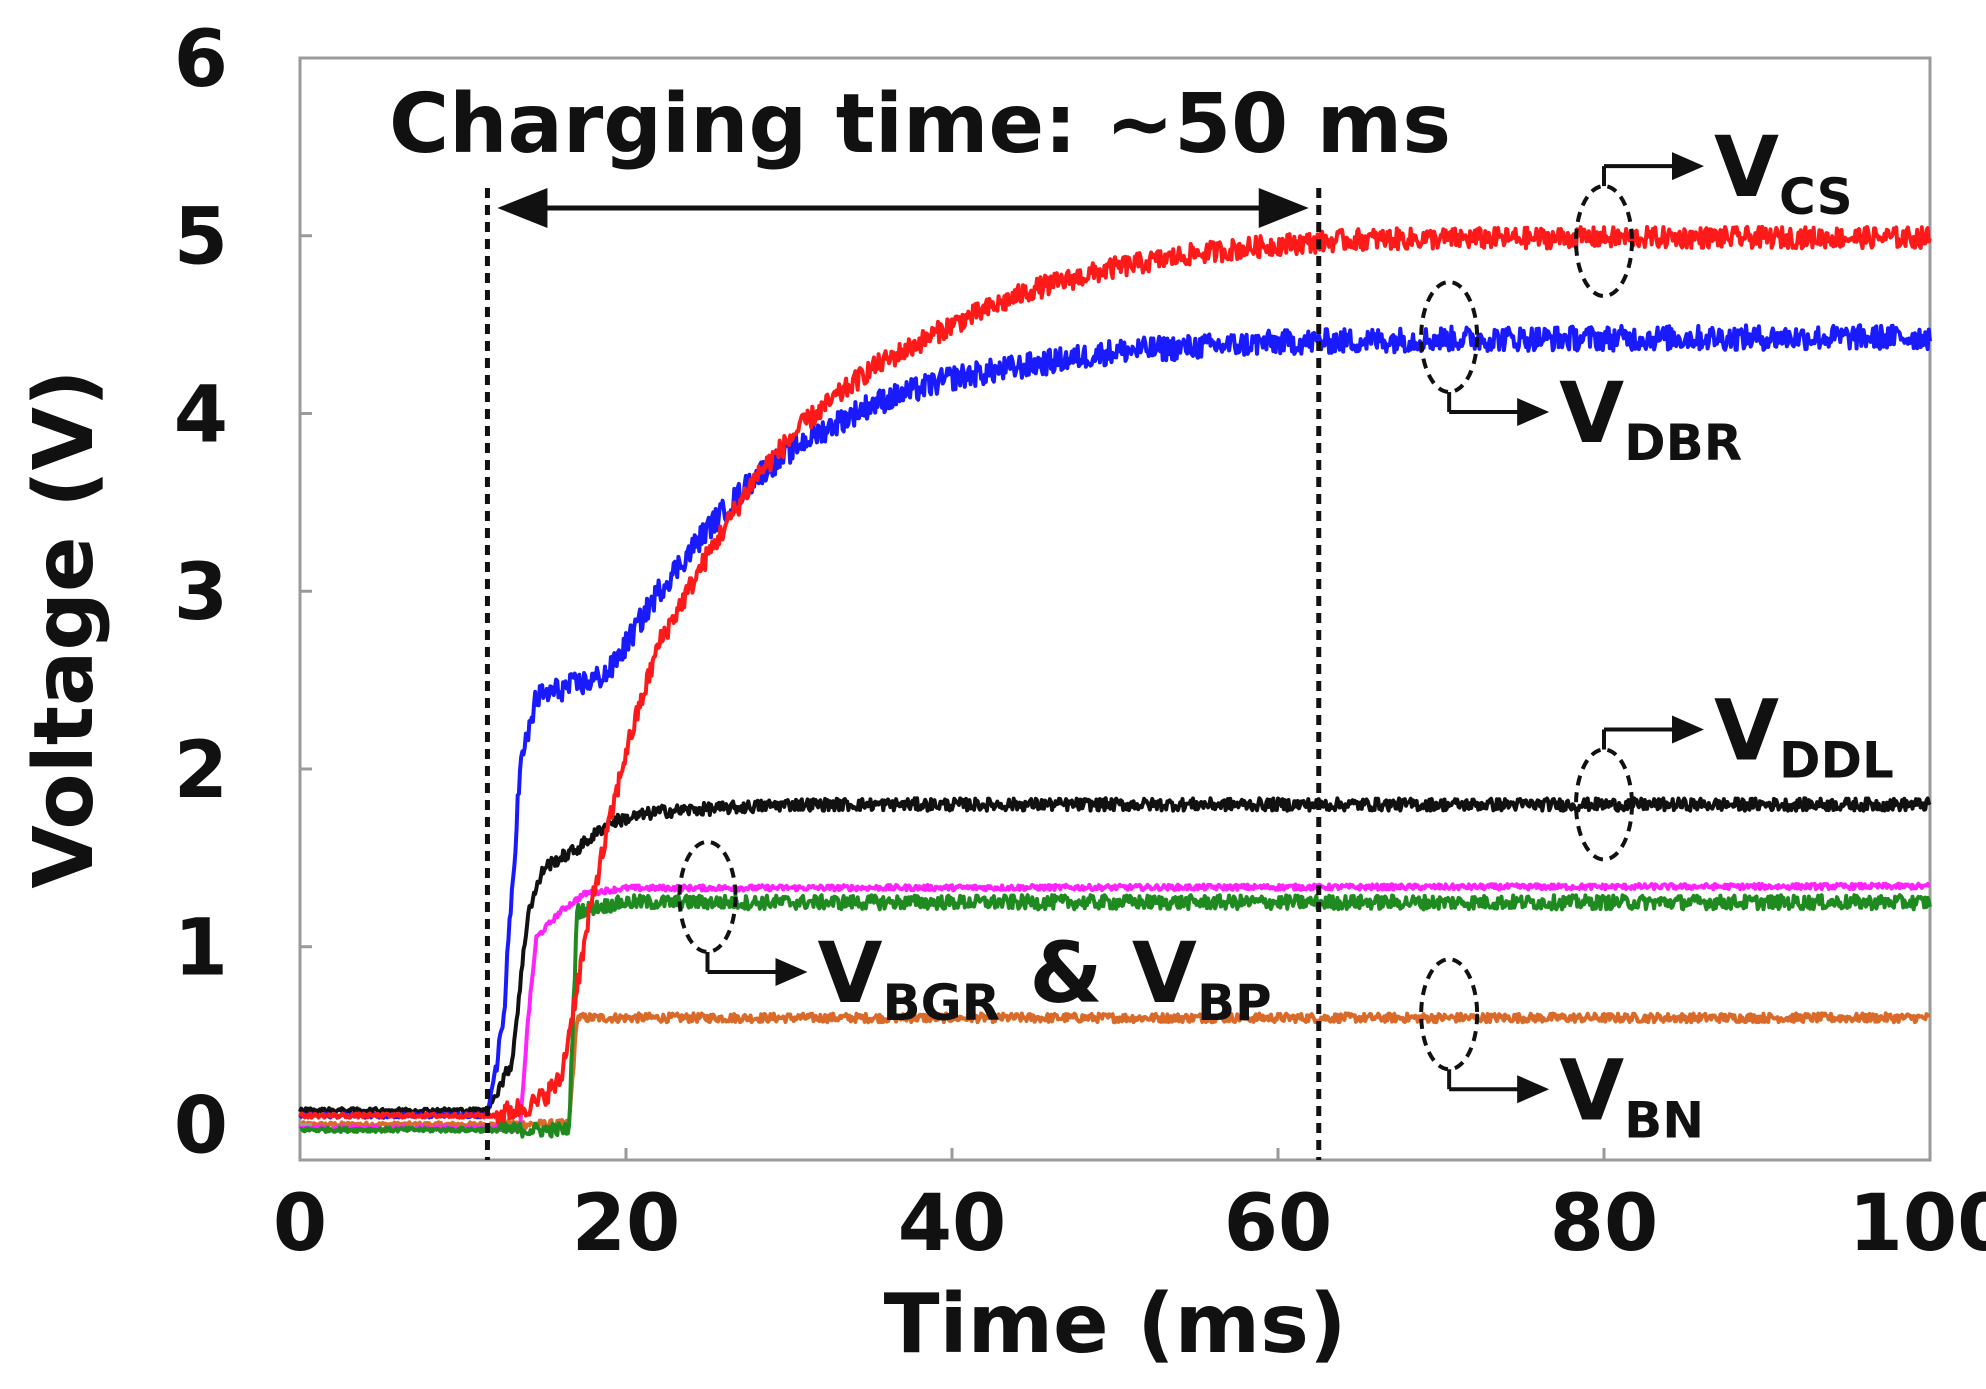  Describe the element at coordinates (1283, 208) in the screenshot. I see `arrow-head-right-icon` at that location.